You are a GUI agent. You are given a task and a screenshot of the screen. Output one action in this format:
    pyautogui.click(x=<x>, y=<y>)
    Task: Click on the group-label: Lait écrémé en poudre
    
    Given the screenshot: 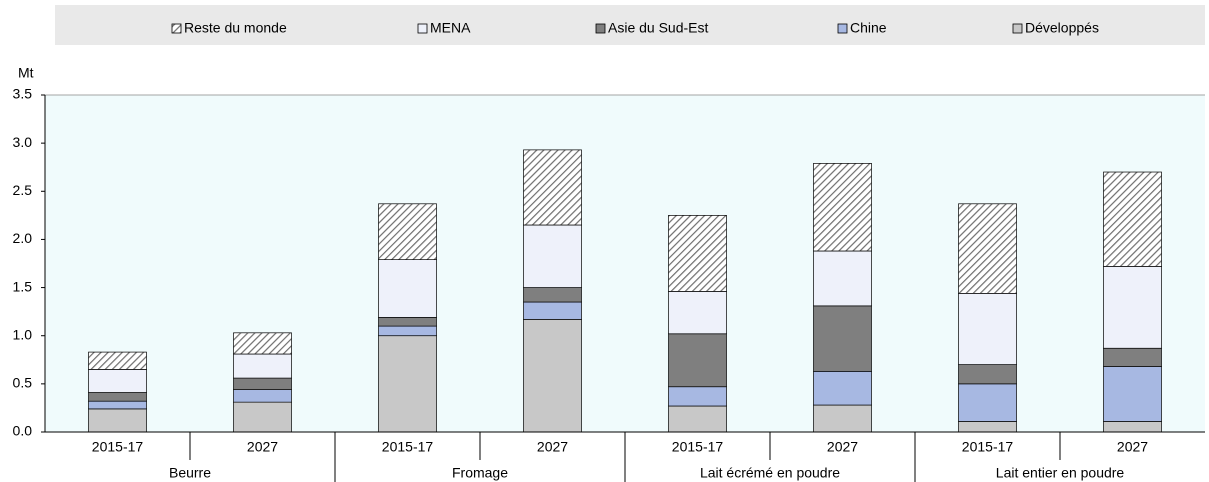 What is the action you would take?
    pyautogui.click(x=770, y=473)
    